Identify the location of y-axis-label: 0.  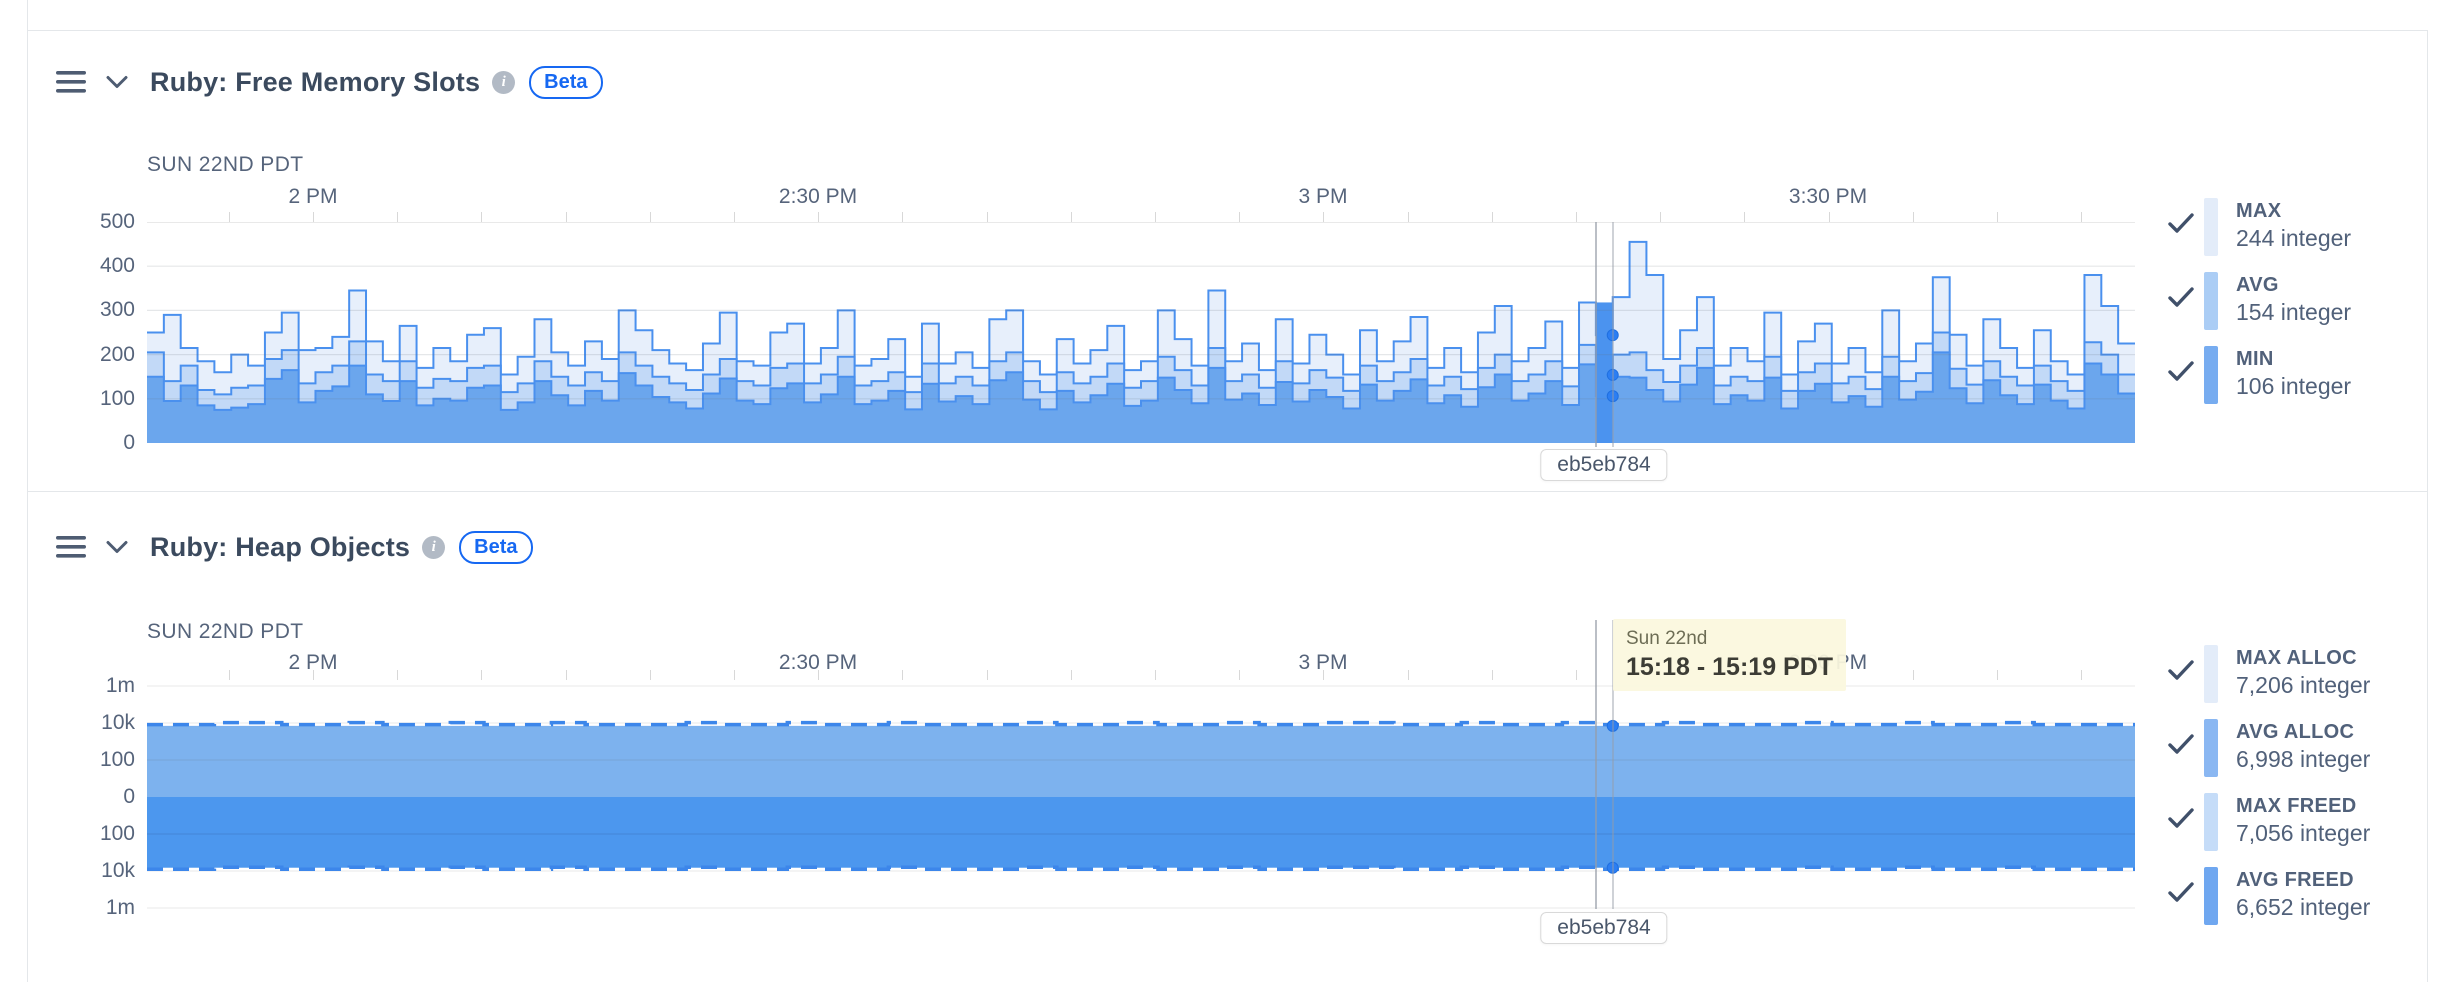
(129, 442).